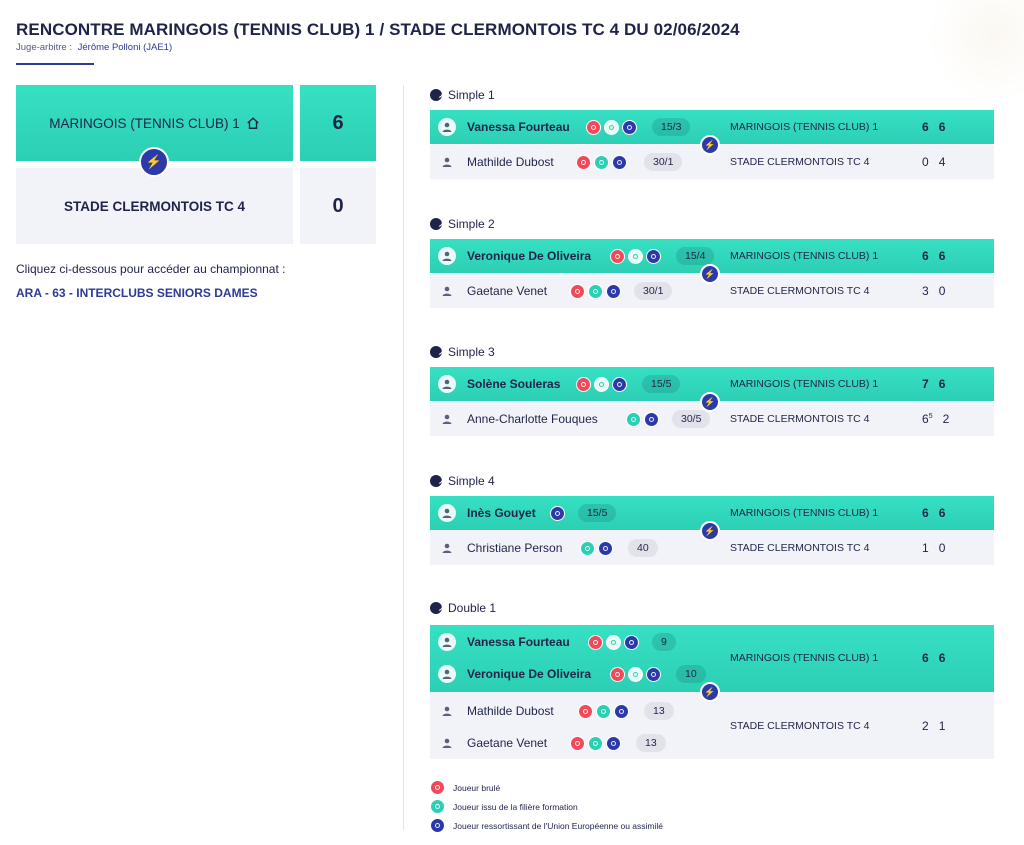 Image resolution: width=1024 pixels, height=845 pixels. What do you see at coordinates (501, 513) in the screenshot?
I see `player-name: Inès Gouyet` at bounding box center [501, 513].